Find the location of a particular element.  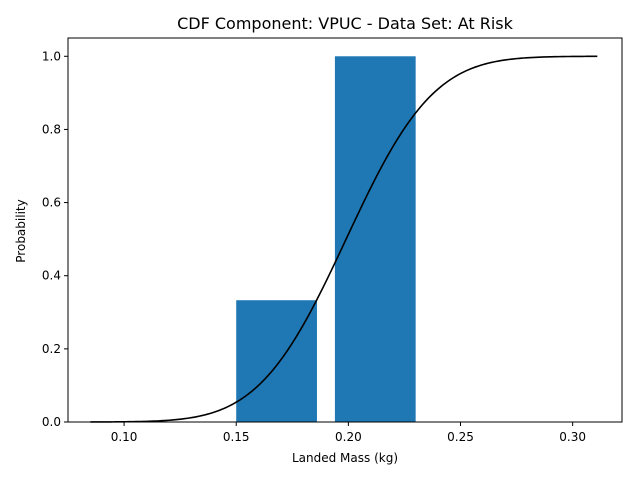

y-tick-label: 0.0 is located at coordinates (51, 422).